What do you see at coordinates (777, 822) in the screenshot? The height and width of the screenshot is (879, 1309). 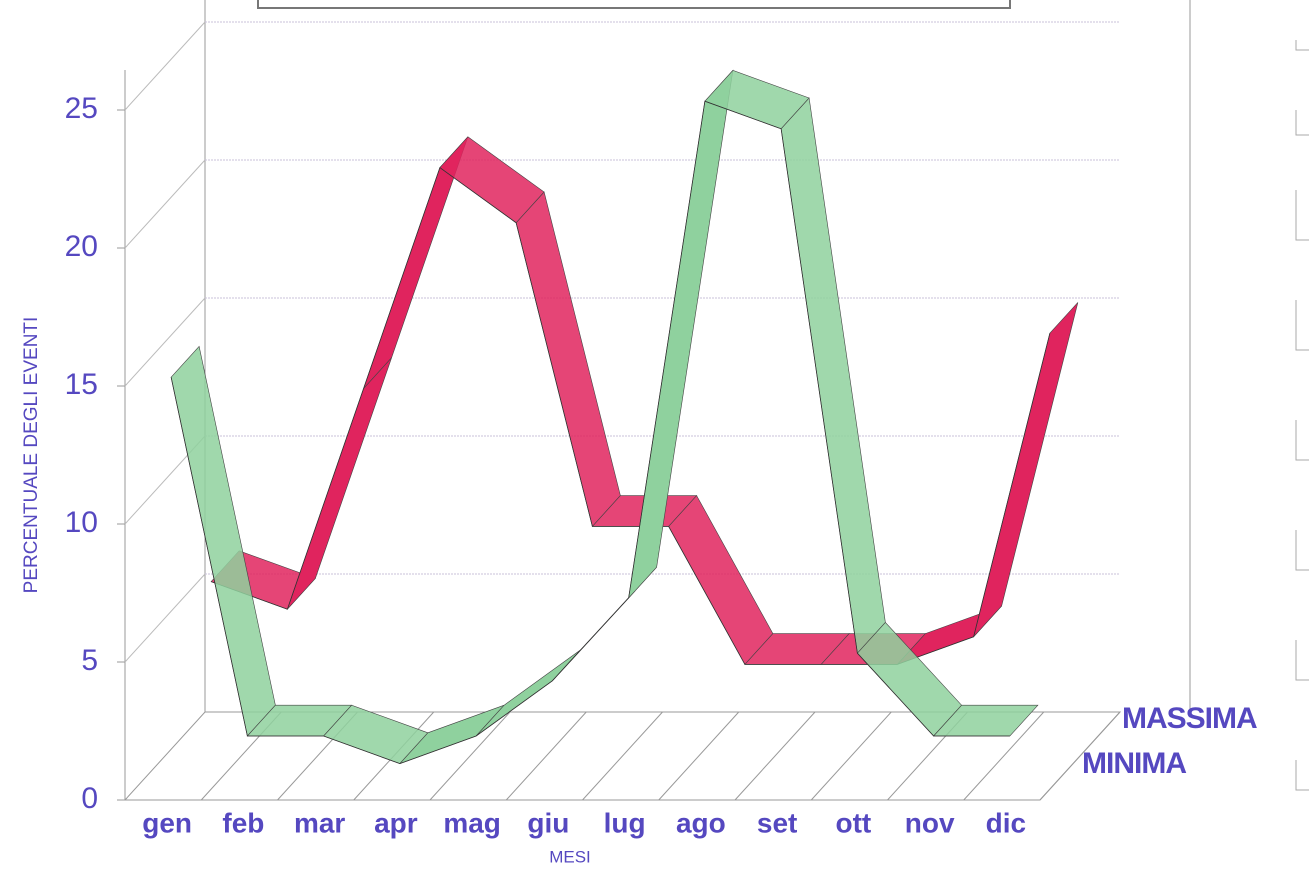 I see `x-tick-label: set` at bounding box center [777, 822].